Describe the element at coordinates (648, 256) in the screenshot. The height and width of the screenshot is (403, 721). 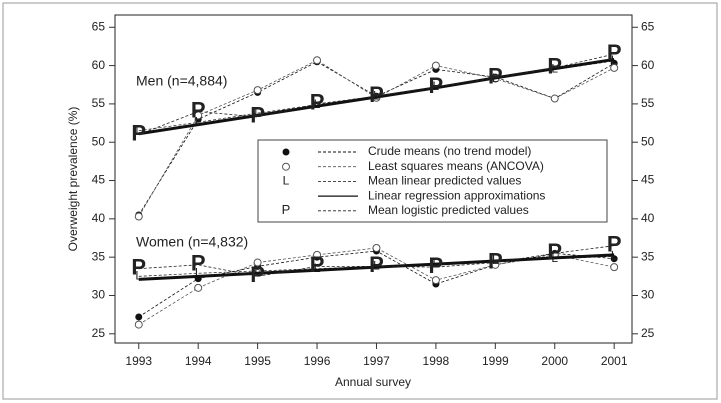
I see `y2-tick-label: 35` at that location.